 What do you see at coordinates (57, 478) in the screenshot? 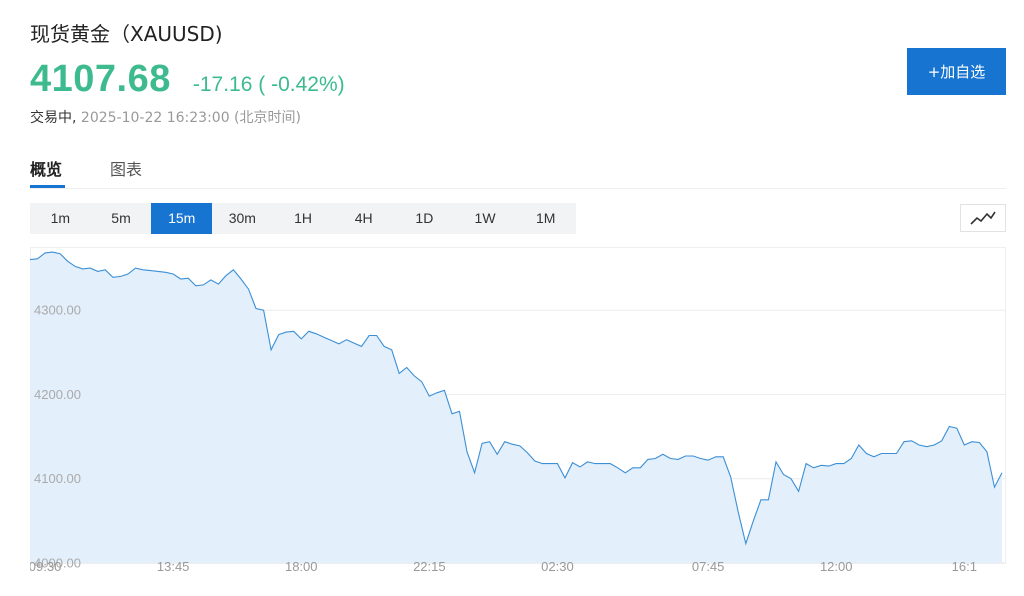
I see `y-tick-label: 4100.00` at bounding box center [57, 478].